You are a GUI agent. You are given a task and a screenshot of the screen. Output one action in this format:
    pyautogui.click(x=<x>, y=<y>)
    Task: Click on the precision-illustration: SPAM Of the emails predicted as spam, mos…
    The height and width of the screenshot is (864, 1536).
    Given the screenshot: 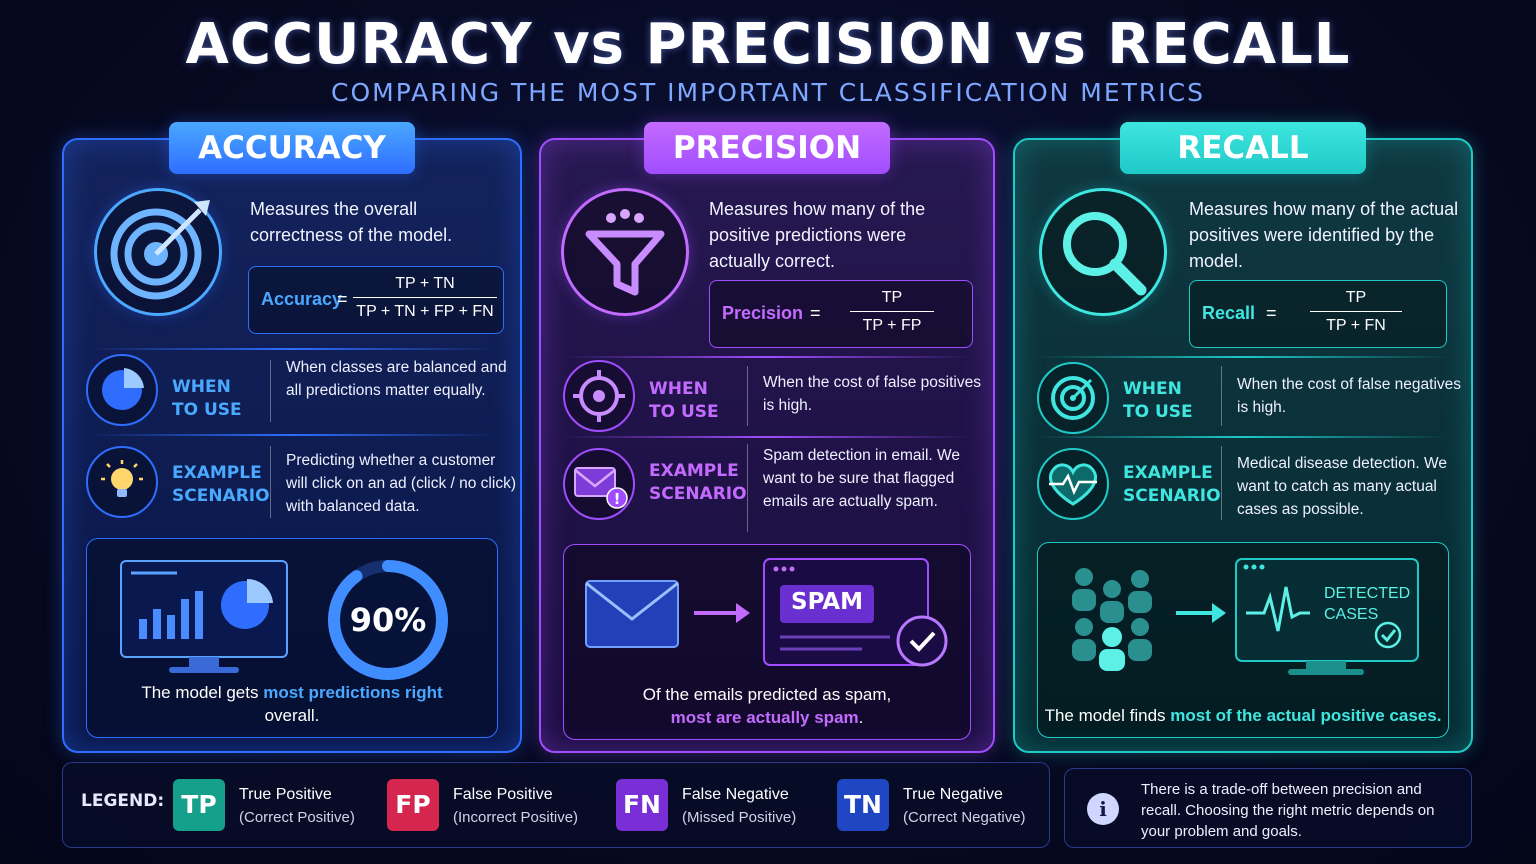 What is the action you would take?
    pyautogui.click(x=767, y=642)
    